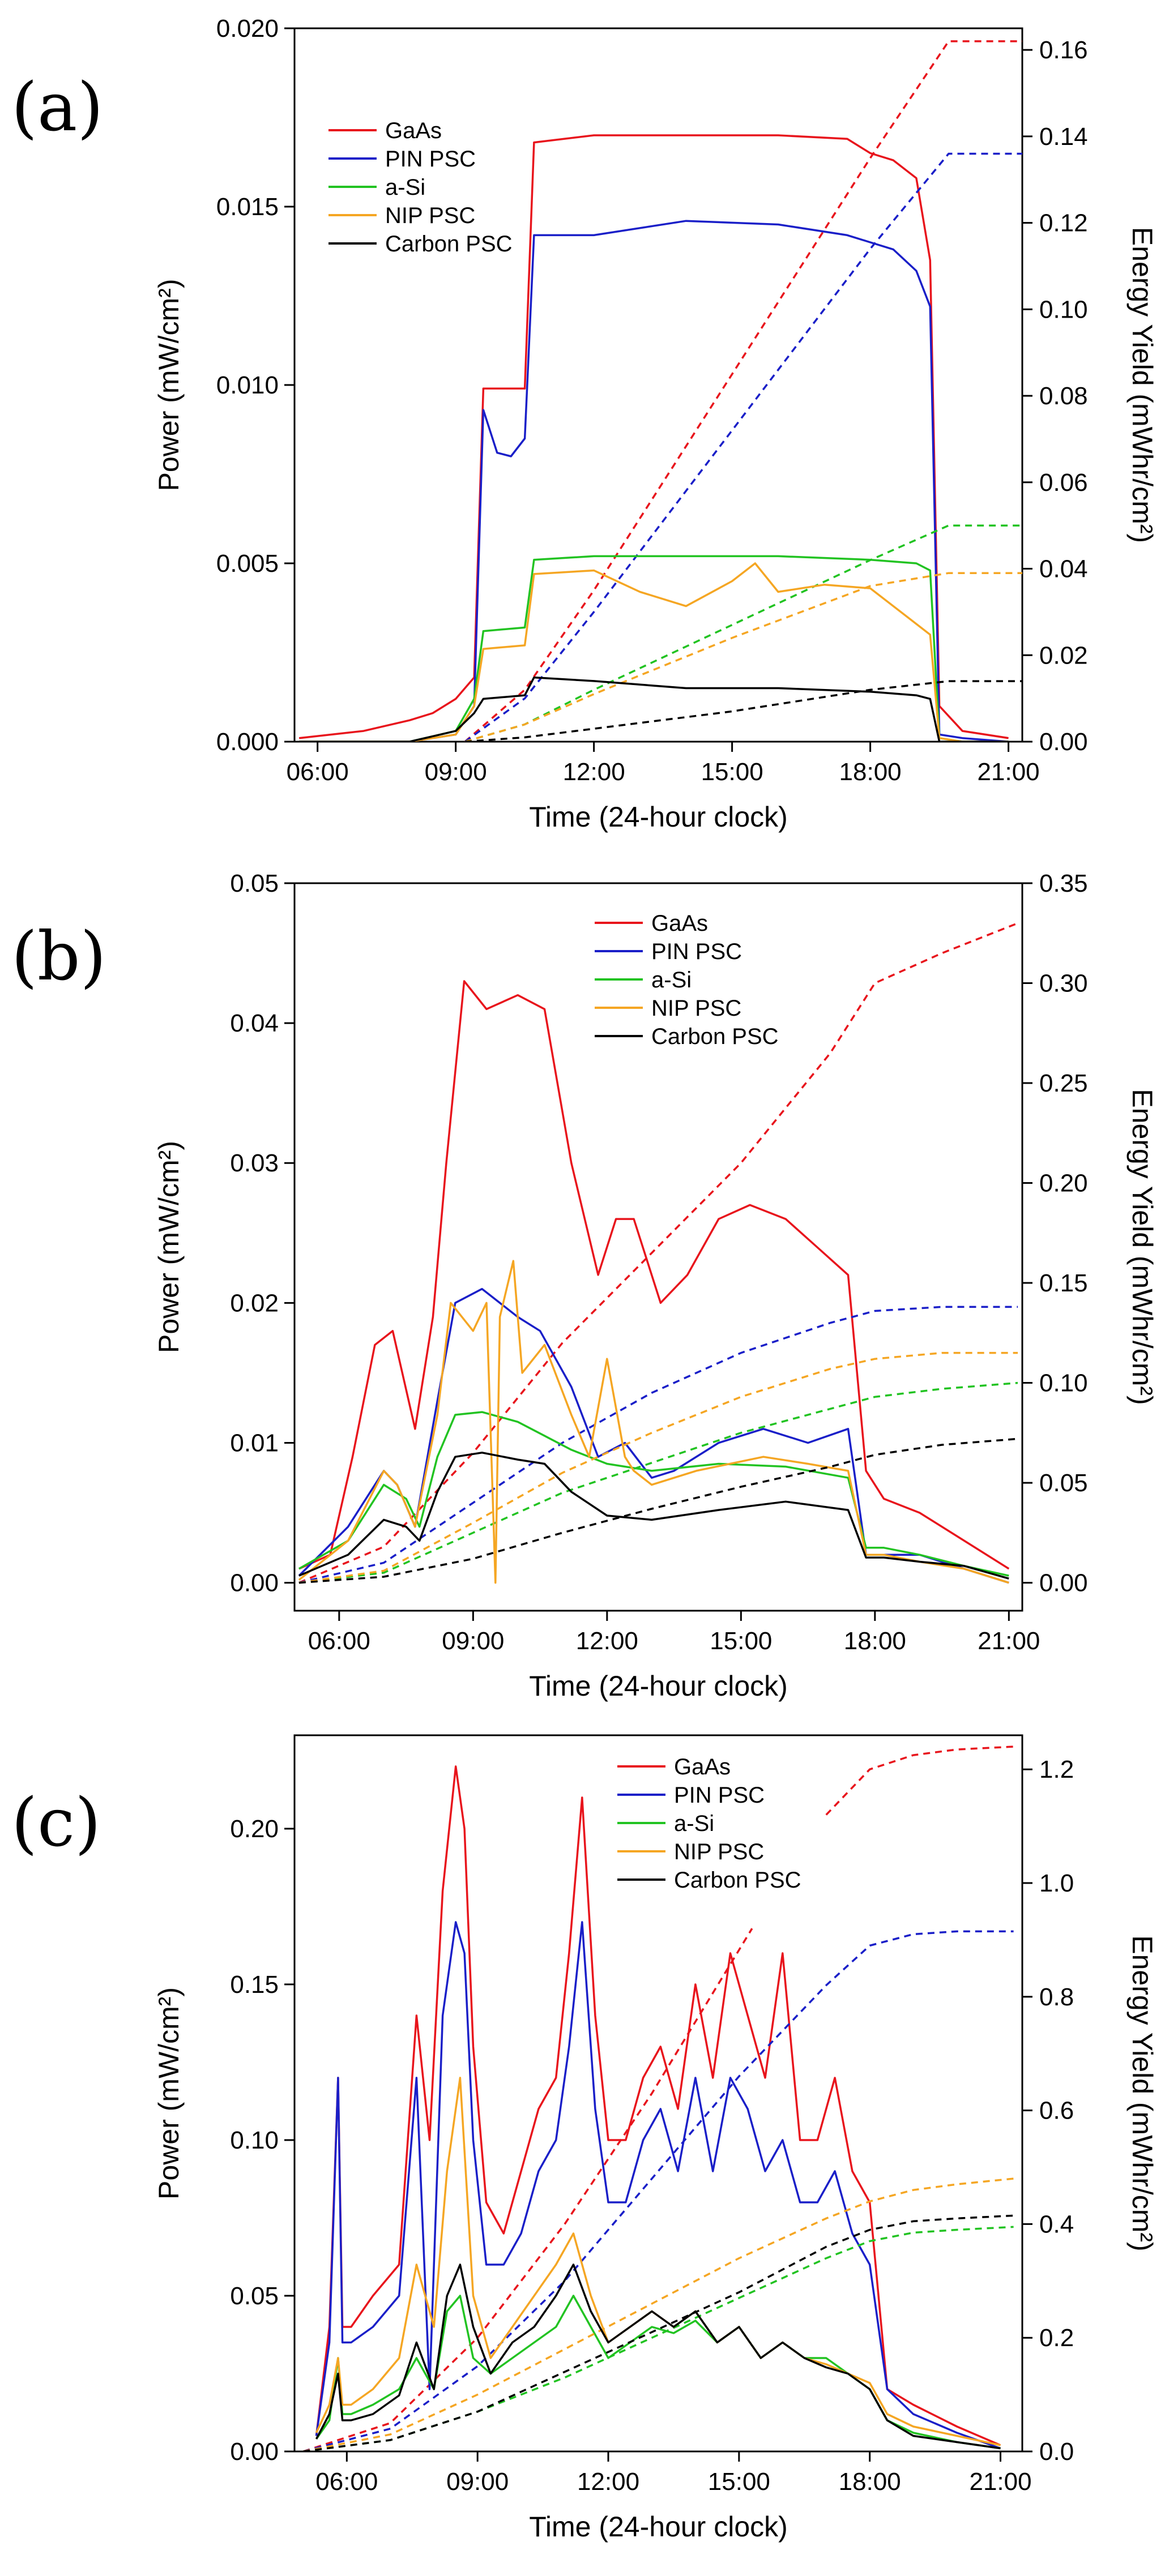  I want to click on x-tick-label: 21:00, so click(1009, 772).